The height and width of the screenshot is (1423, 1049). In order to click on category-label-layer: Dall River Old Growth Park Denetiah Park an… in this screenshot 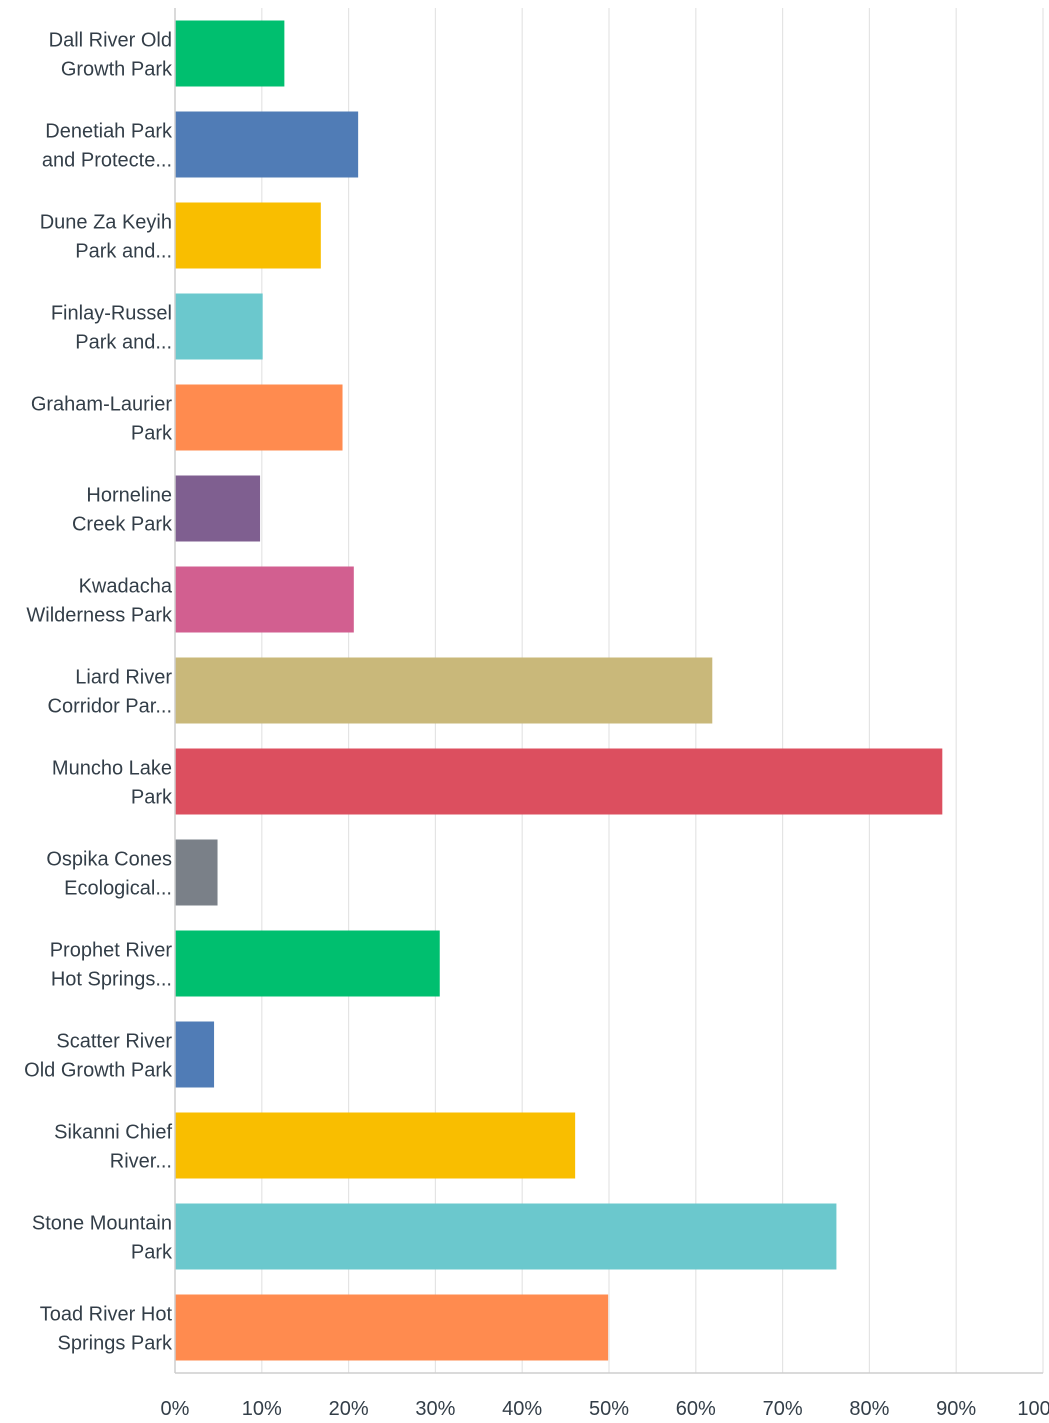, I will do `click(98, 692)`.